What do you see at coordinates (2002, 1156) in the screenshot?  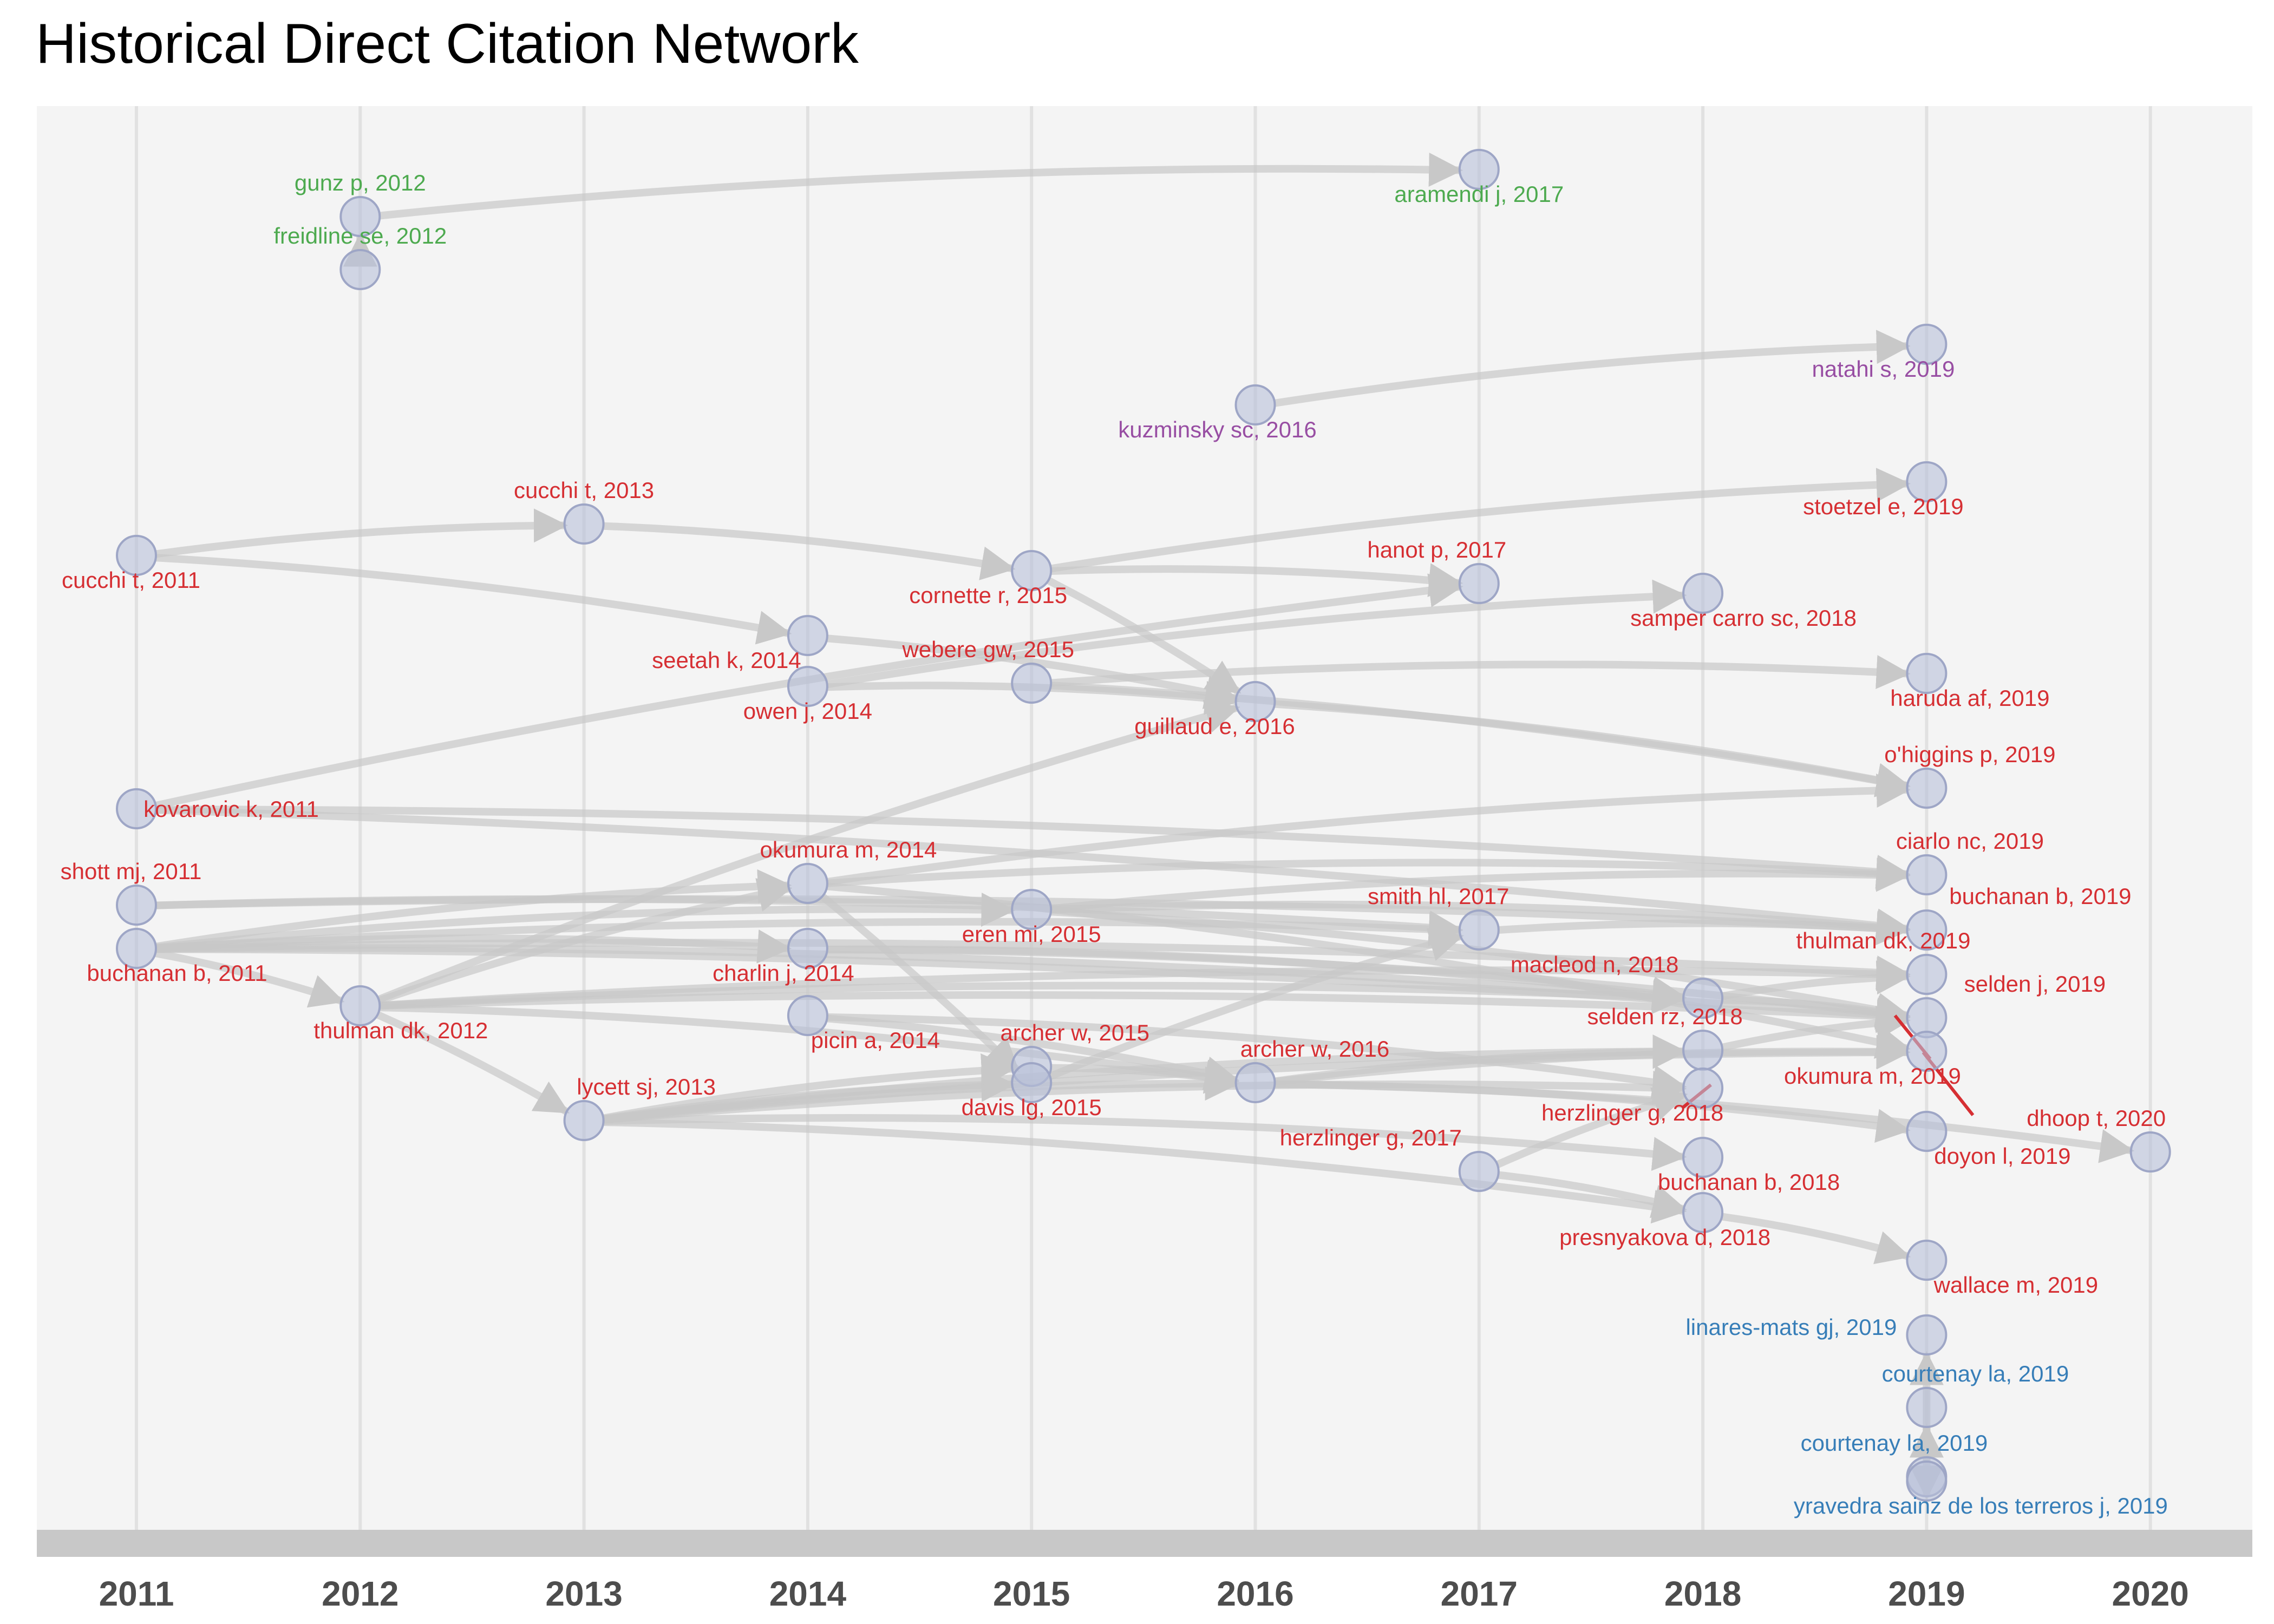 I see `paper-label-doyon2019: doyon l, 2019` at bounding box center [2002, 1156].